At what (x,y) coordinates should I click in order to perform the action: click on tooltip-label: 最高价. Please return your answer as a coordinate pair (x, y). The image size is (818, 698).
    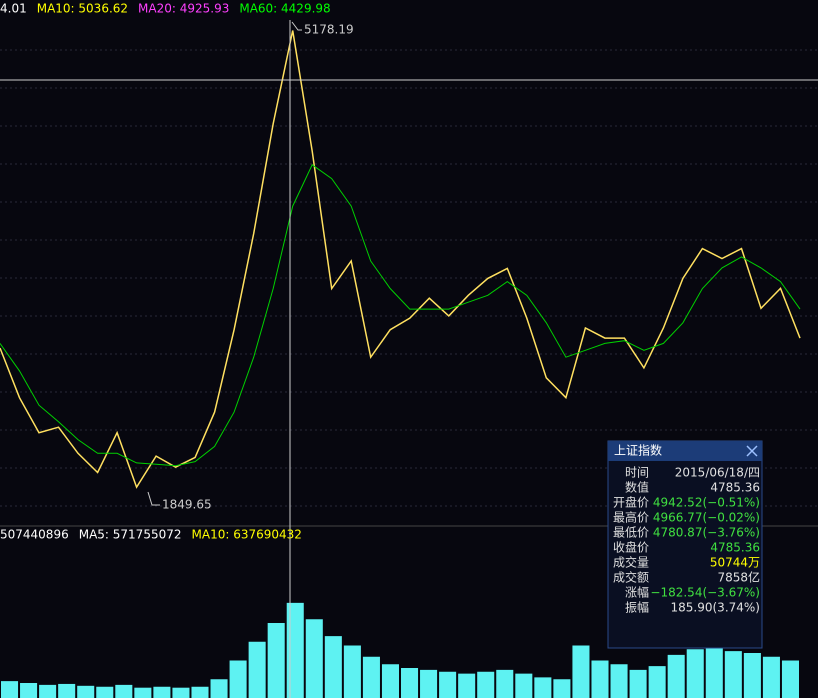
    Looking at the image, I should click on (631, 517).